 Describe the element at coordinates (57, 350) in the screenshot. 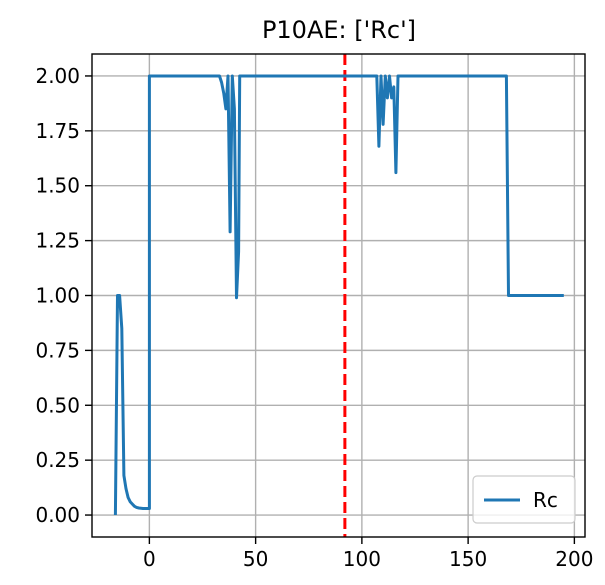

I see `y-tick-label: 0.75` at that location.